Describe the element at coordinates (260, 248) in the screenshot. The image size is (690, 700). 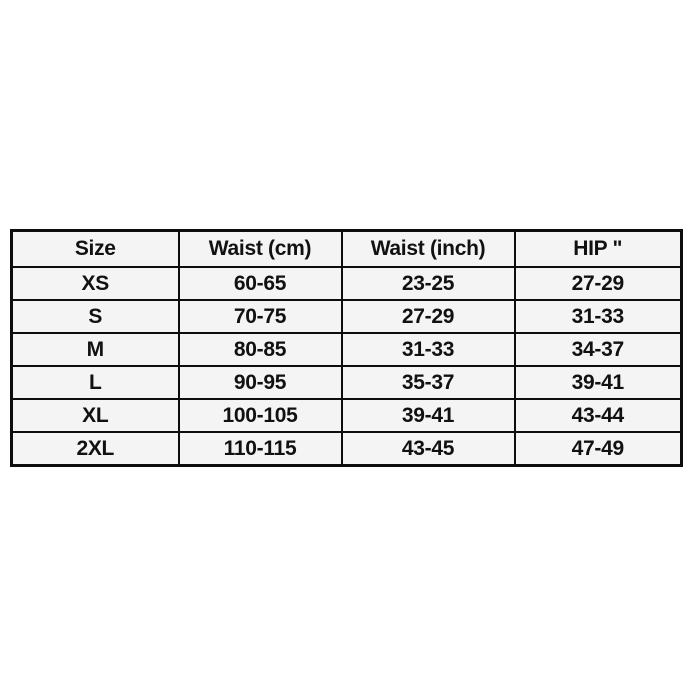
I see `header-cell-waist-cm: Waist (cm)` at that location.